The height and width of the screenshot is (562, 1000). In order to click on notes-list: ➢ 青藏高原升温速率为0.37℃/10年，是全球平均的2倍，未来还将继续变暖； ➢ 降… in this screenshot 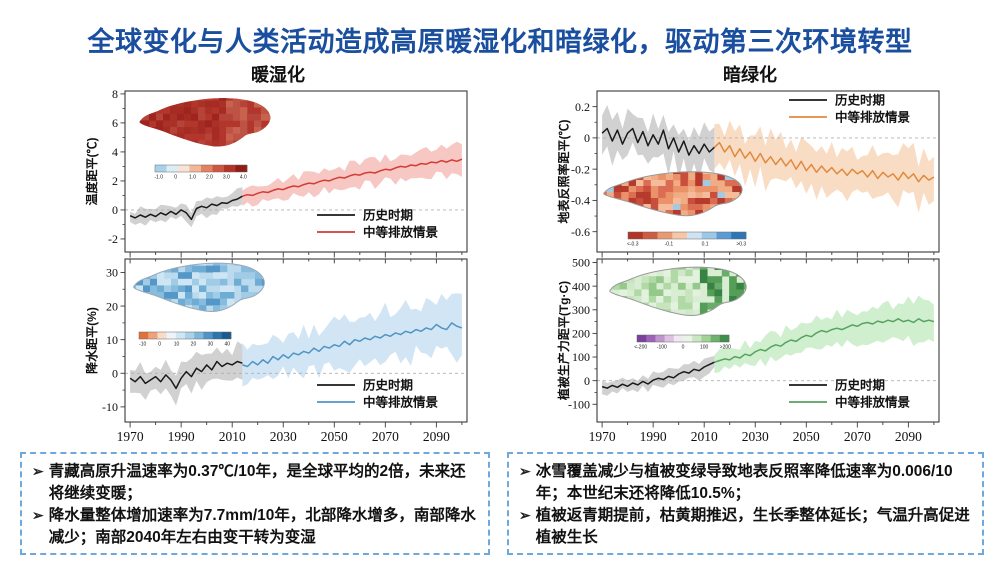, I will do `click(255, 505)`.